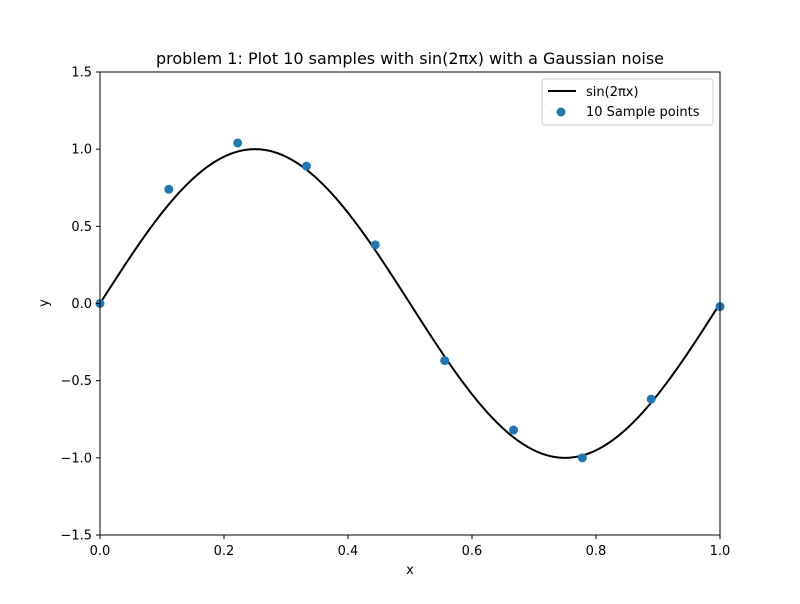  What do you see at coordinates (81, 73) in the screenshot?
I see `y-tick-label: 1.5` at bounding box center [81, 73].